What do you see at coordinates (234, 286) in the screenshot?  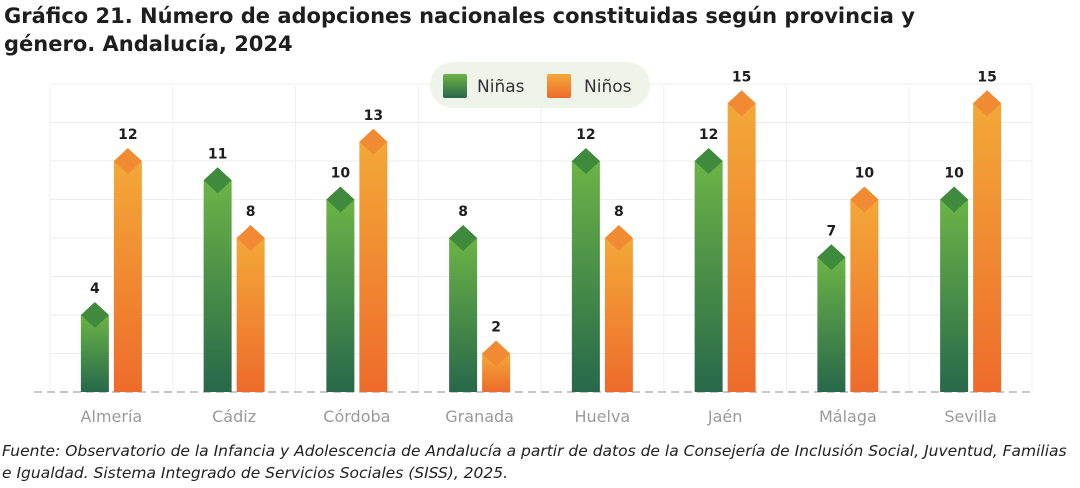 I see `category-group: 11 8 Cádiz` at bounding box center [234, 286].